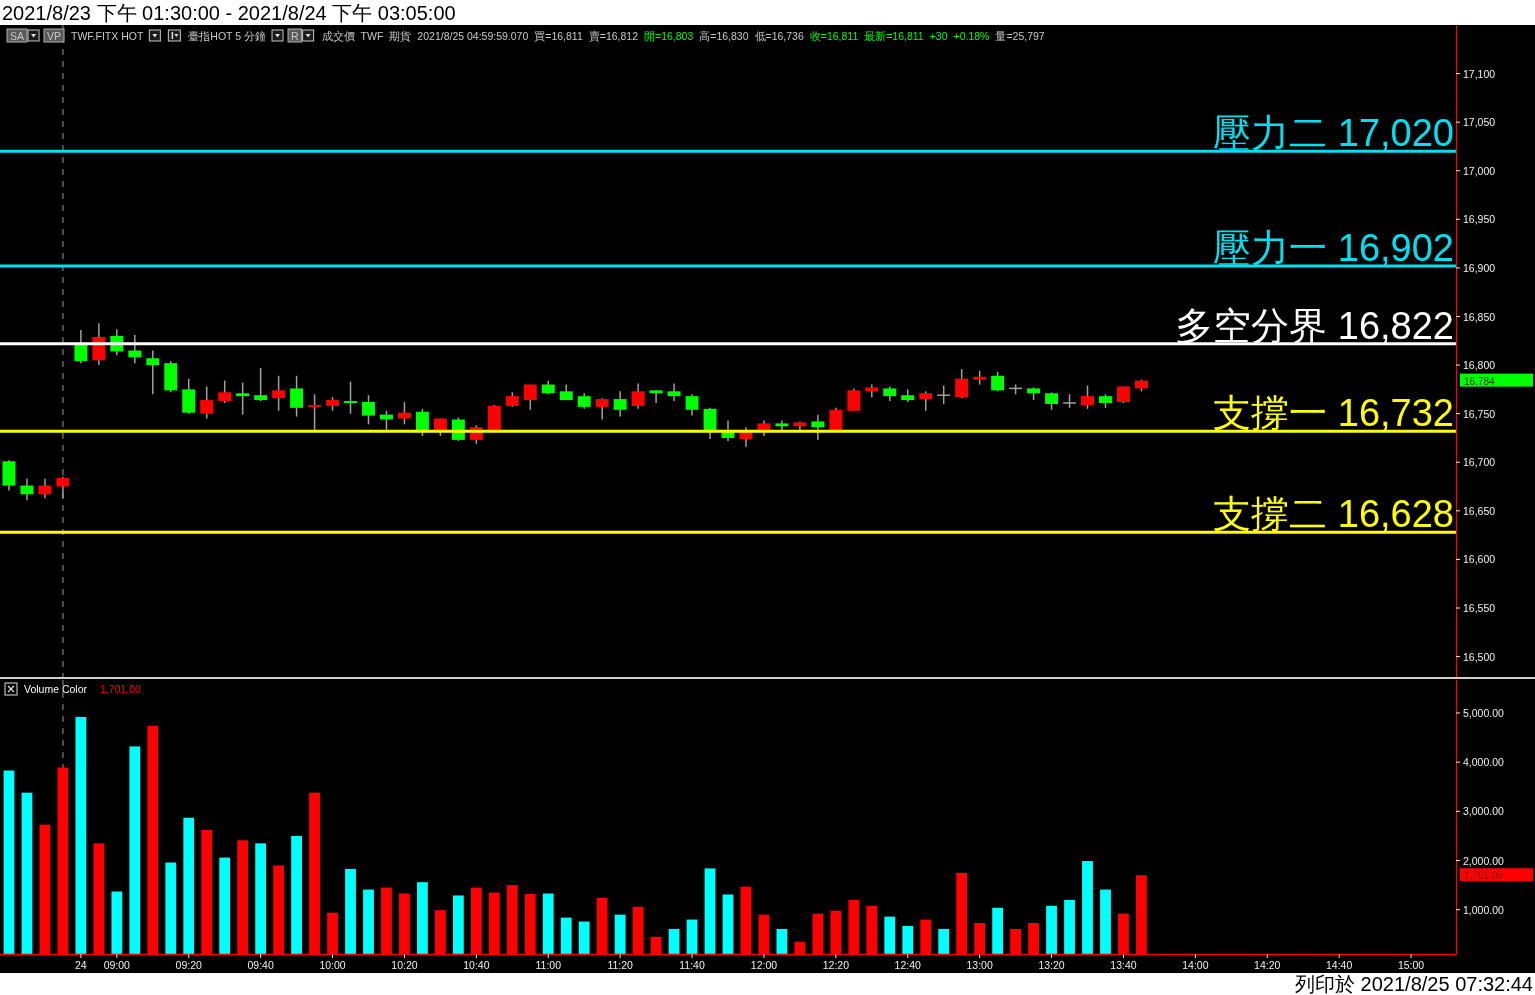  Describe the element at coordinates (938, 36) in the screenshot. I see `annotation: +30` at that location.